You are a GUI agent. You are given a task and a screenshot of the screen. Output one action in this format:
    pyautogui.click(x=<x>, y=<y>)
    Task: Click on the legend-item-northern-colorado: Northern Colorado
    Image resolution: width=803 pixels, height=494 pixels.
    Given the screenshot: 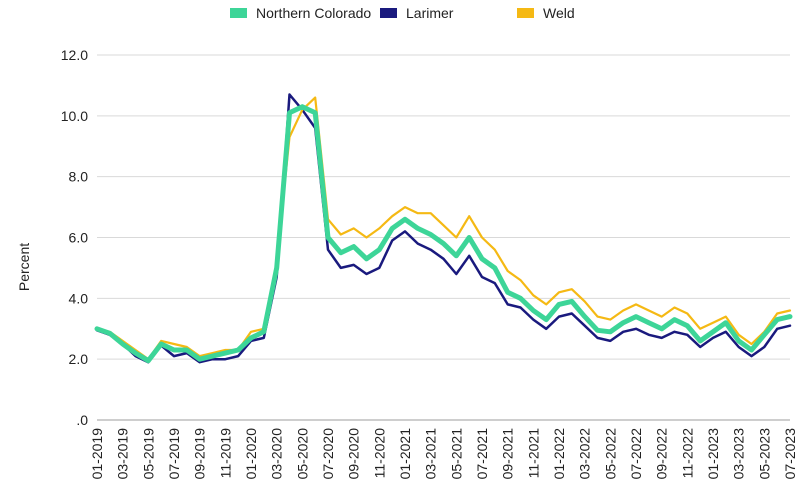 What is the action you would take?
    pyautogui.click(x=300, y=13)
    